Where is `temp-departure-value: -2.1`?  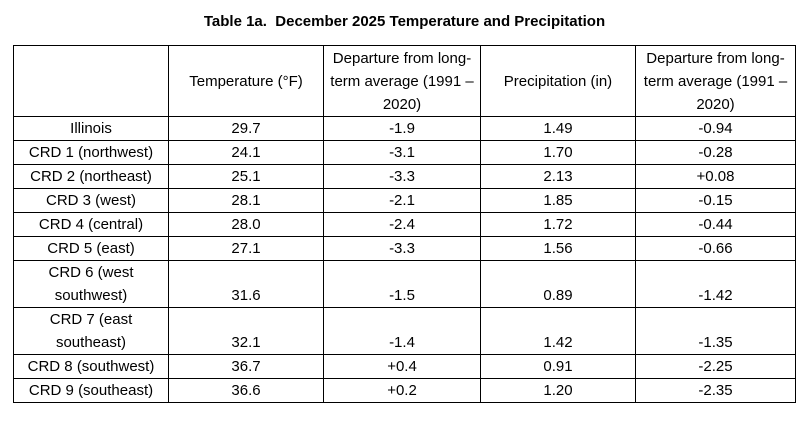
temp-departure-value: -2.1 is located at coordinates (402, 200).